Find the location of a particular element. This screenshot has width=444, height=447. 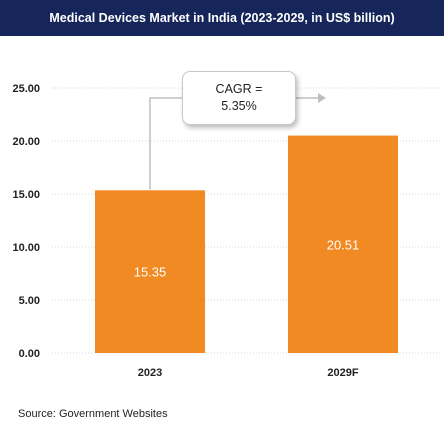

cagr-connector is located at coordinates (237, 141).